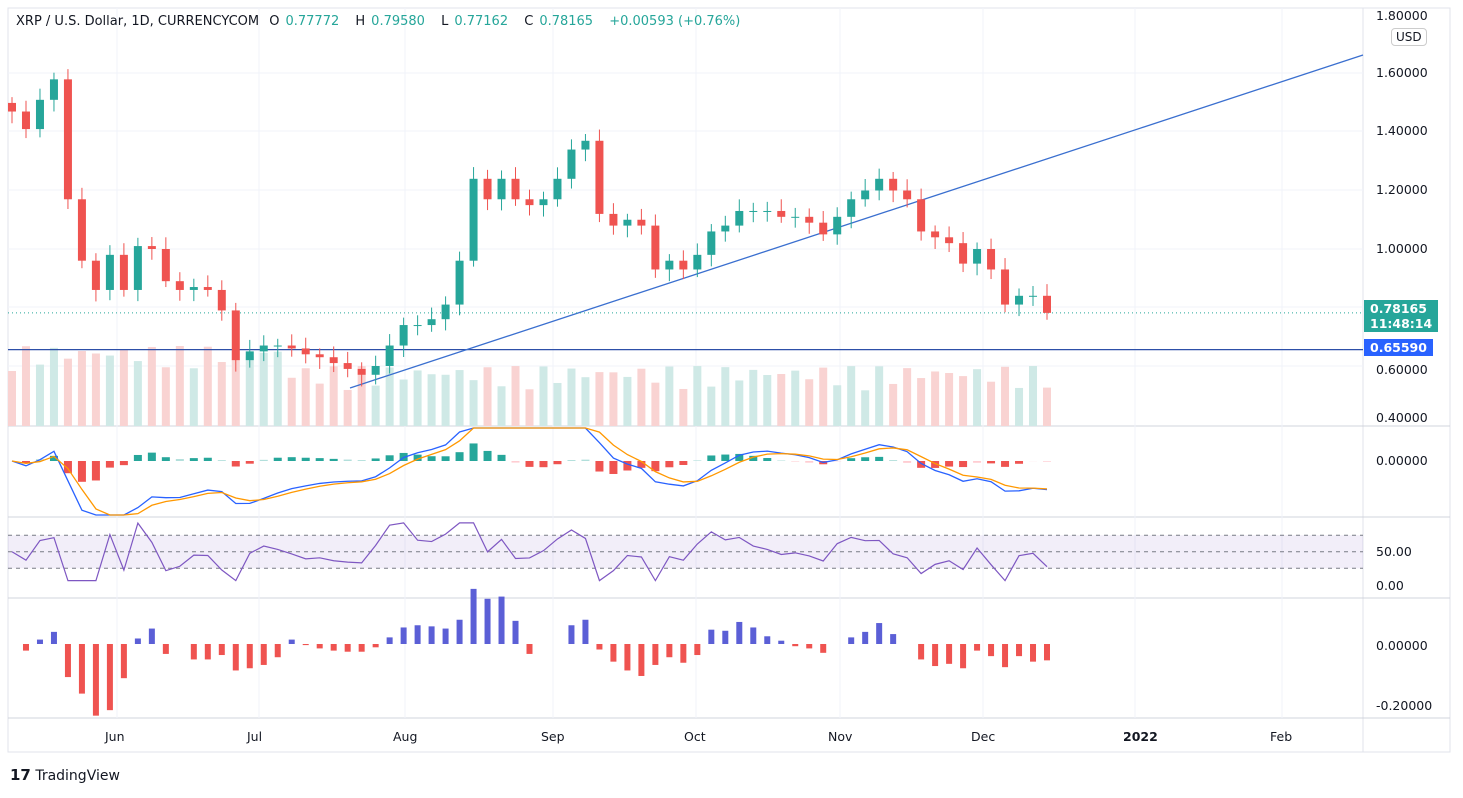 This screenshot has width=1463, height=798. Describe the element at coordinates (138, 21) in the screenshot. I see `symbol-title: XRP / U.S. Dollar, 1D, CURRENCYCOM` at that location.